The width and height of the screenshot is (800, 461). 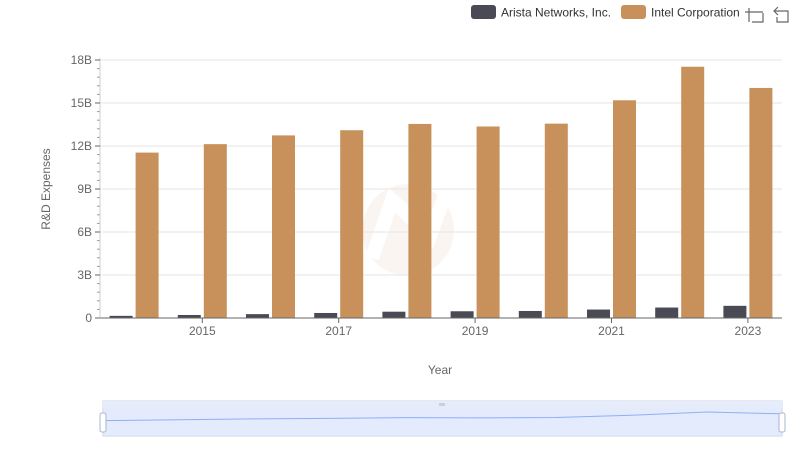 What do you see at coordinates (695, 13) in the screenshot?
I see `legend-label-intel: Intel Corporation` at bounding box center [695, 13].